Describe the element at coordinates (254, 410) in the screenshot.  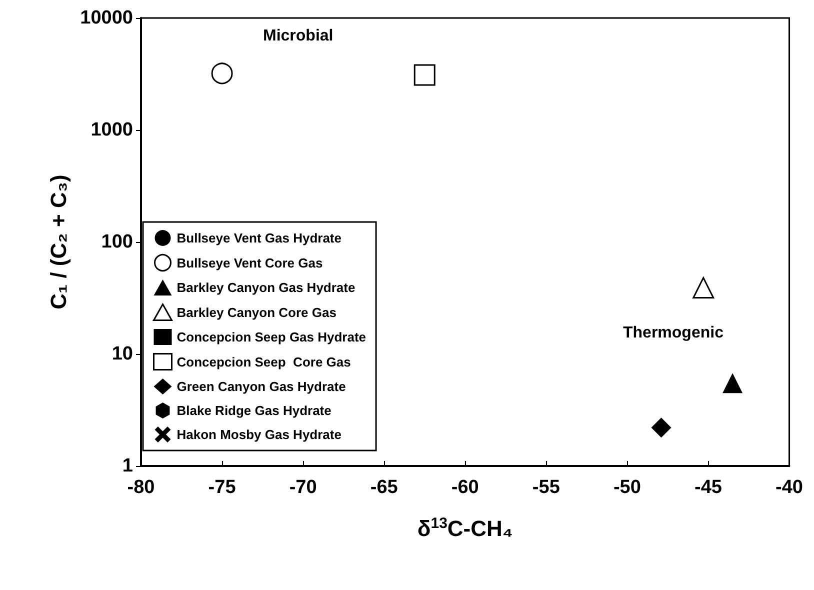
I see `legend-label: Blake Ridge Gas Hydrate` at that location.